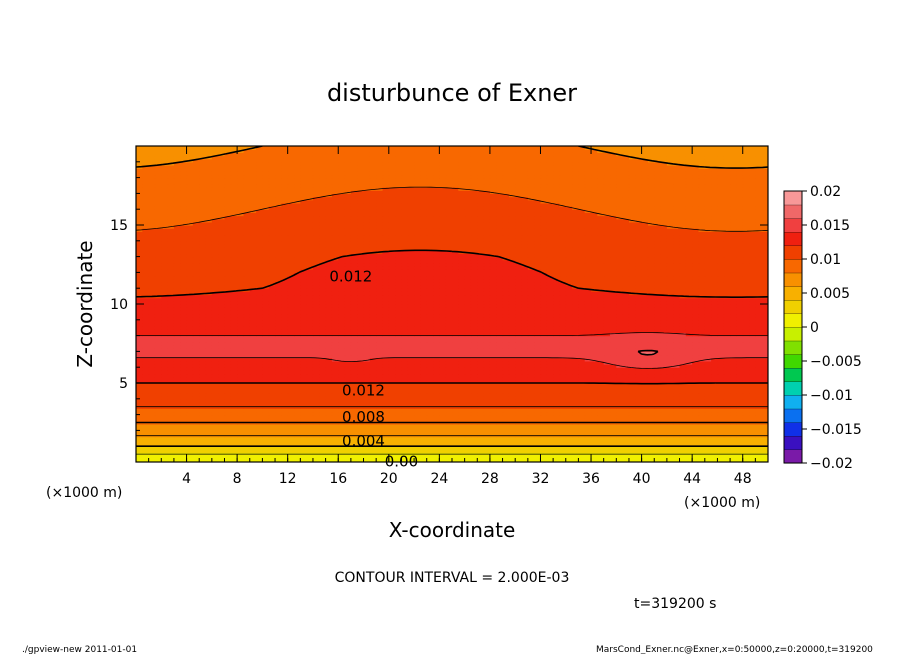 The image size is (904, 654). Describe the element at coordinates (452, 93) in the screenshot. I see `chart-title: disturbunce of Exner` at that location.